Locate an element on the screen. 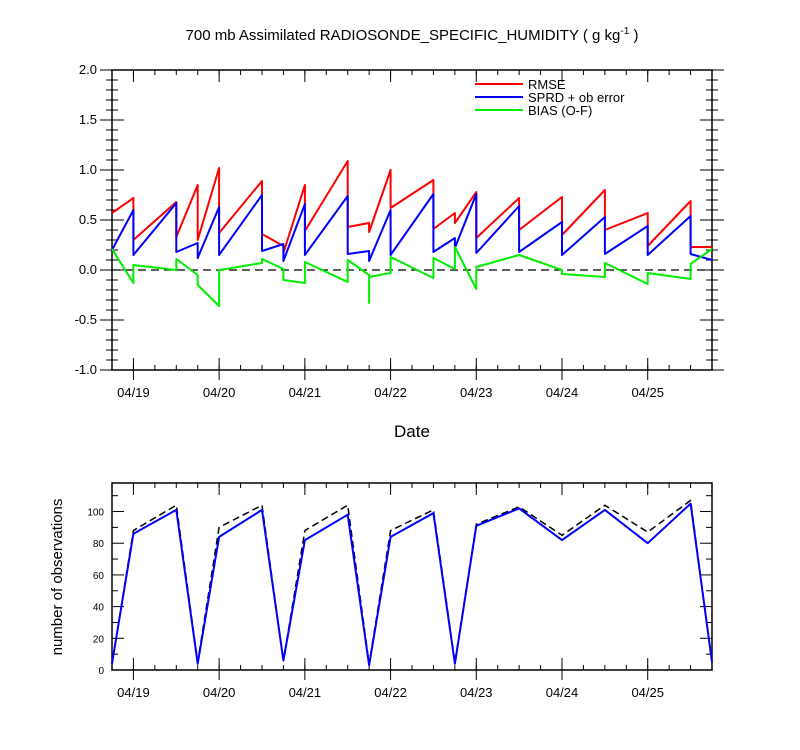 The height and width of the screenshot is (750, 800). top-x-tick-label: 04/23 is located at coordinates (476, 392).